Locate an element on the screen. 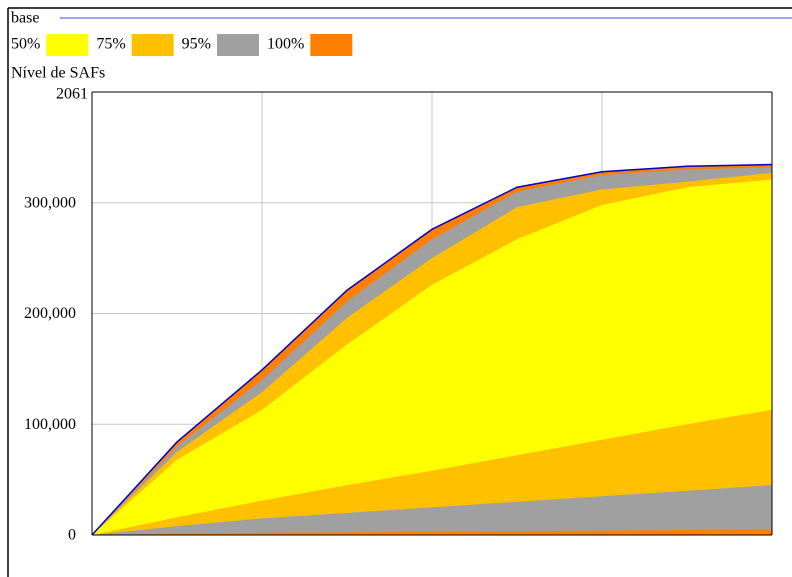 The height and width of the screenshot is (577, 792). y-axis-label: Nível de SAFs is located at coordinates (58, 73).